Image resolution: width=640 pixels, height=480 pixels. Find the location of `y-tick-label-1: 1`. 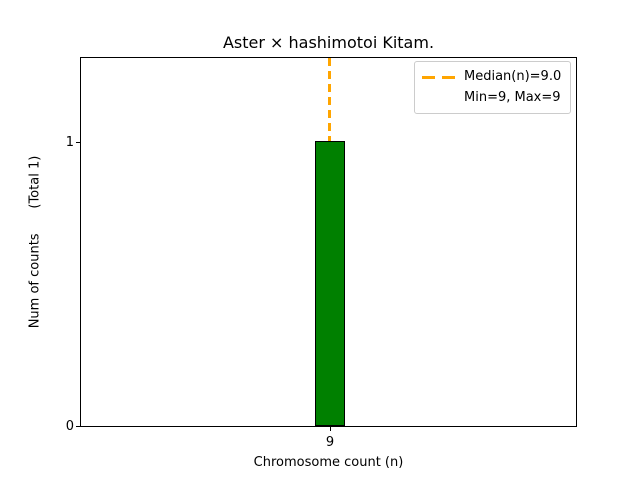

y-tick-label-1: 1 is located at coordinates (69, 142).